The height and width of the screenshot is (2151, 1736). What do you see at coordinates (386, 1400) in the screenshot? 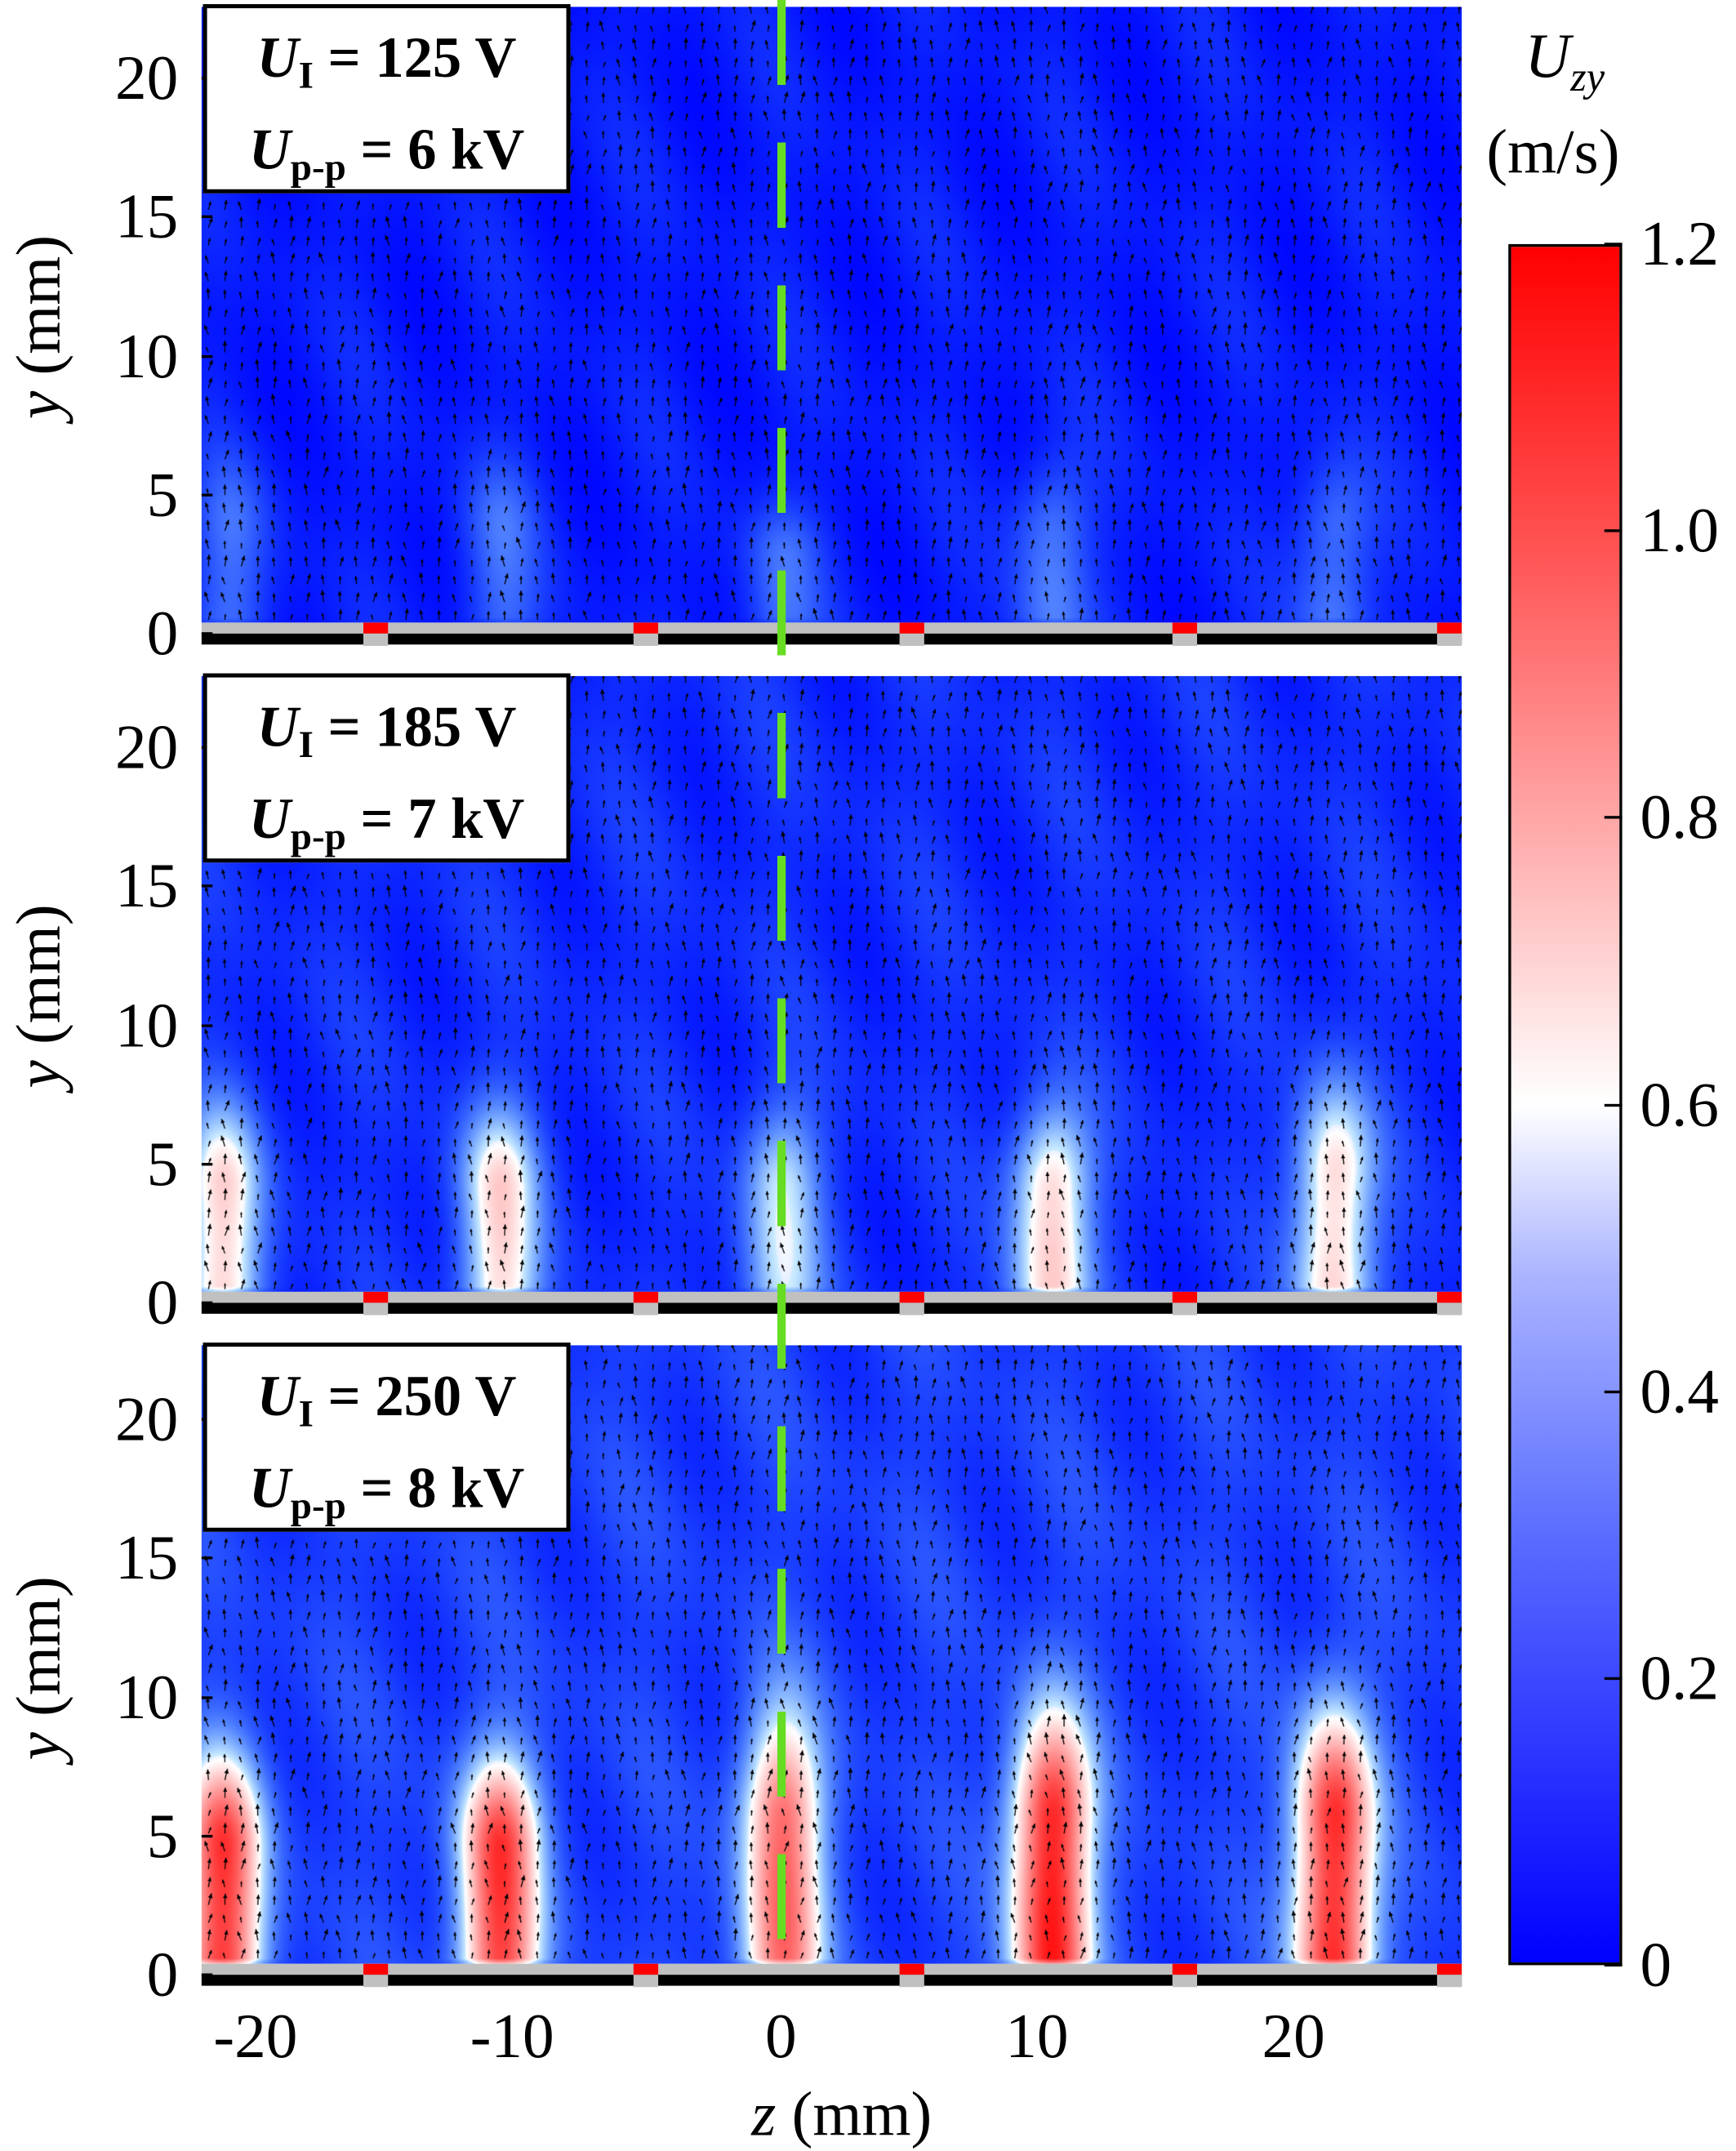
I see `dc-voltage-label: UI = 250 V` at bounding box center [386, 1400].